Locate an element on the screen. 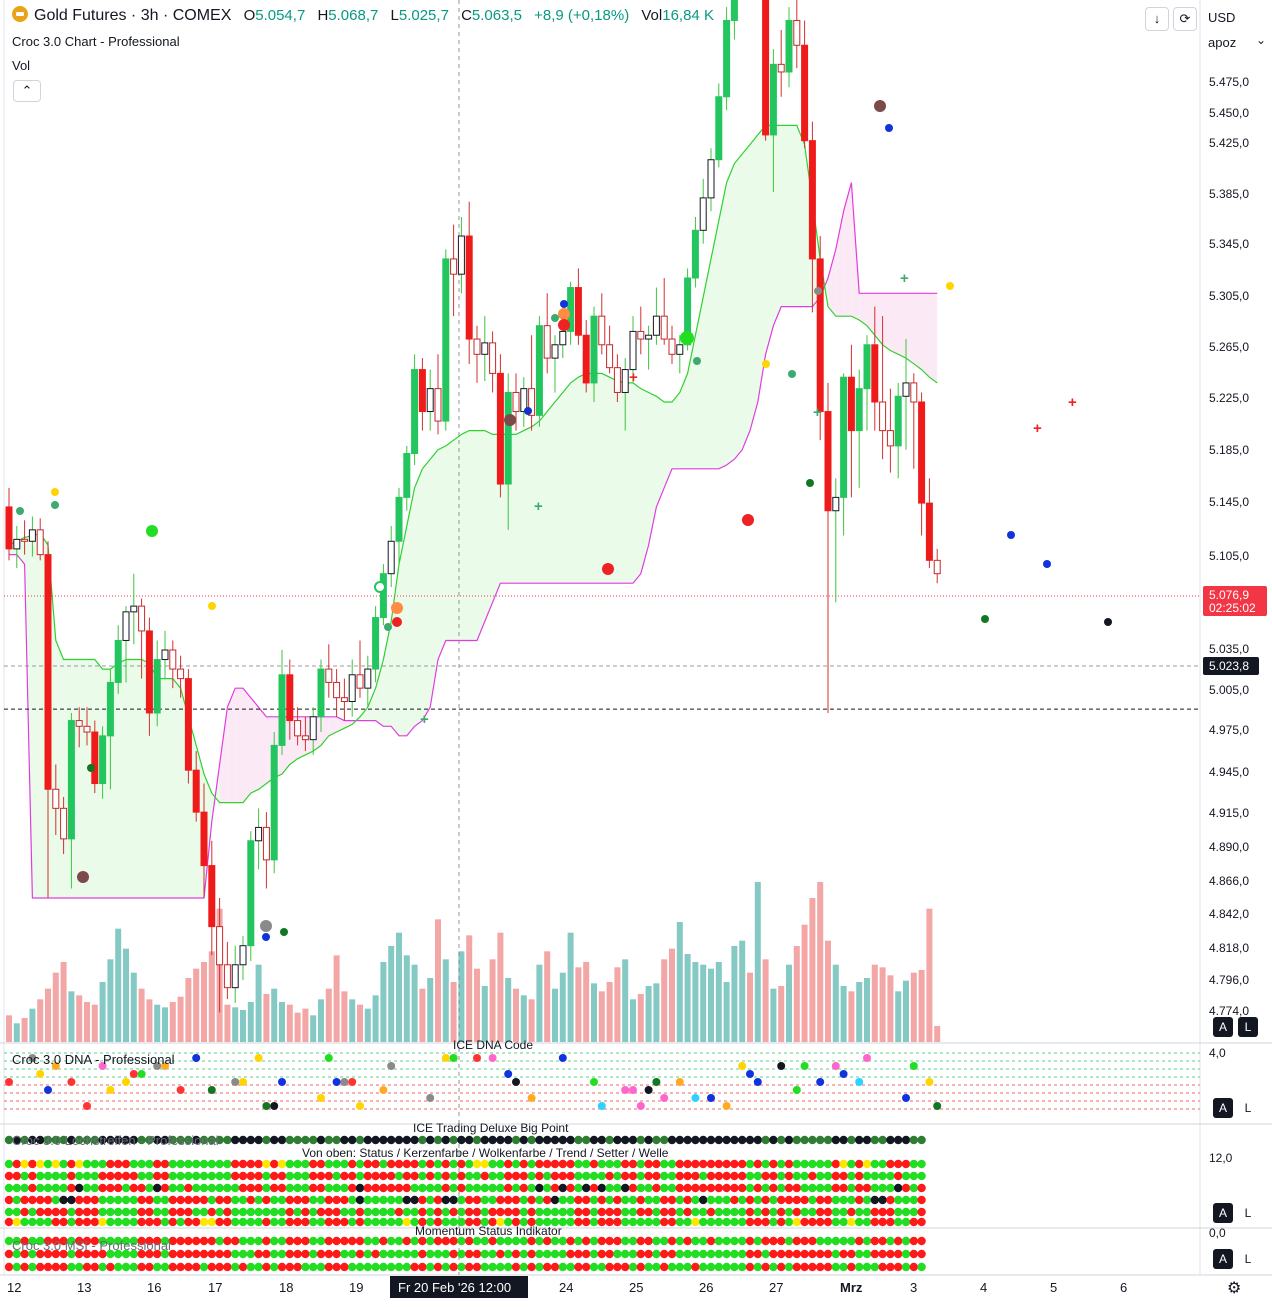 The image size is (1272, 1307). dna-pane-title: Croc 3.0 DNA - Professional is located at coordinates (93, 1059).